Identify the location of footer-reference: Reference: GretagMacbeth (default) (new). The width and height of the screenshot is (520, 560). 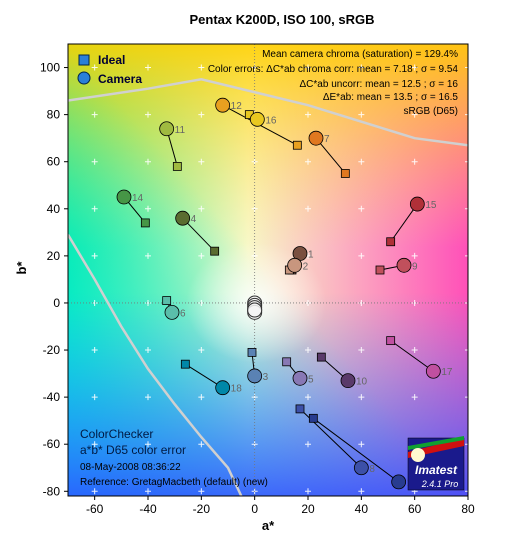
(174, 482).